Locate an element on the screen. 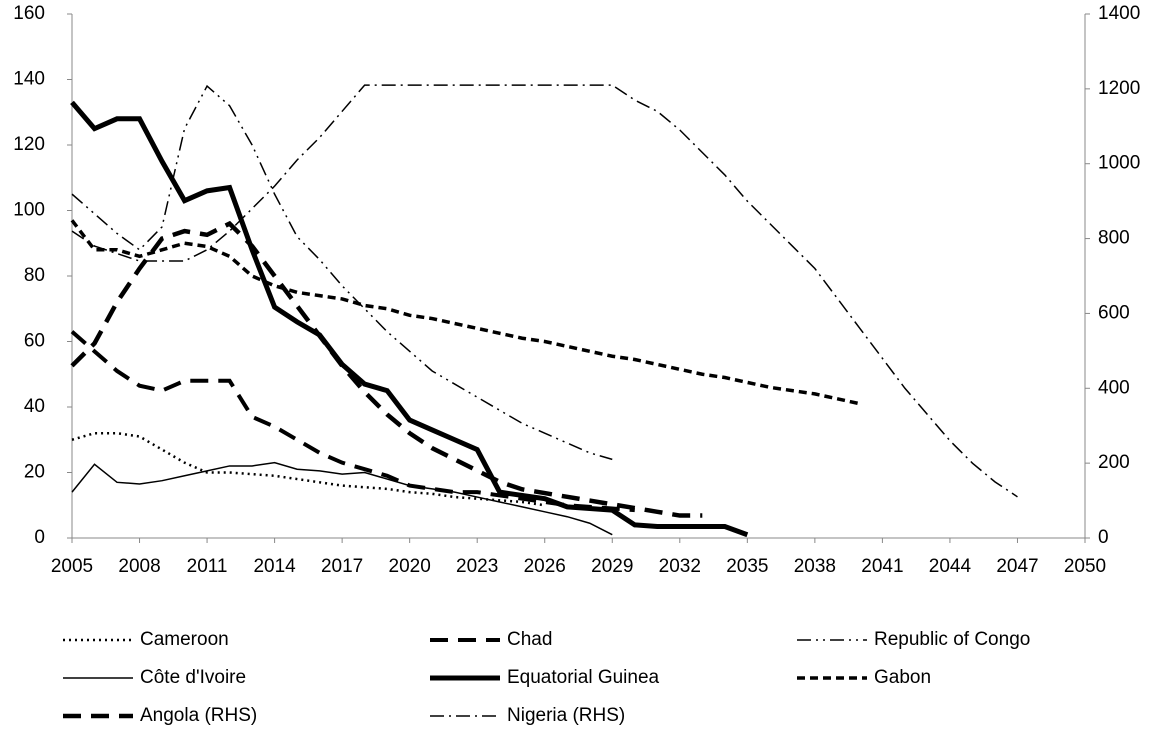 The image size is (1169, 735). x-tick-label: 2044 is located at coordinates (950, 566).